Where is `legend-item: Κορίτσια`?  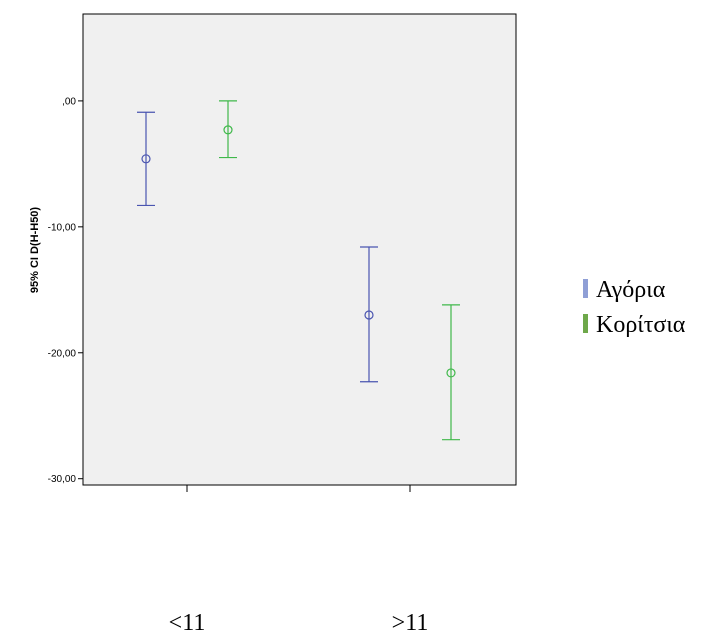
legend-item: Κορίτσια is located at coordinates (634, 325).